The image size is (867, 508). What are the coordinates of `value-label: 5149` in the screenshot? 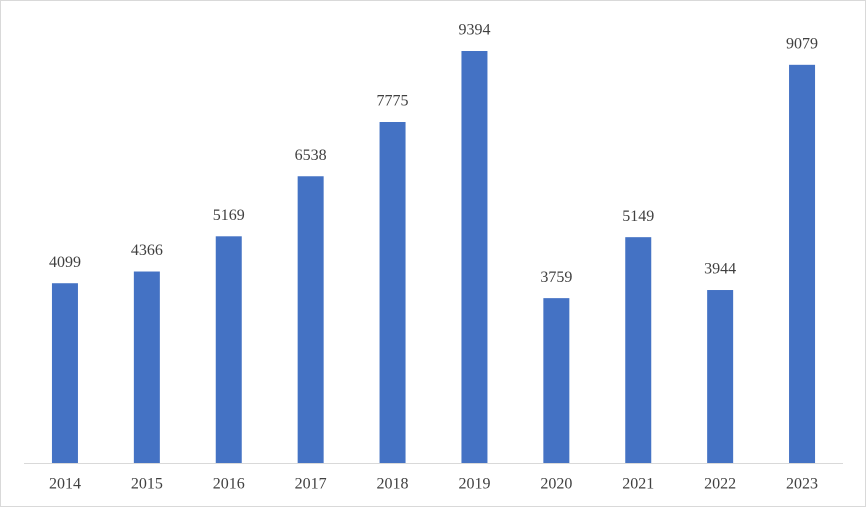 It's located at (638, 216).